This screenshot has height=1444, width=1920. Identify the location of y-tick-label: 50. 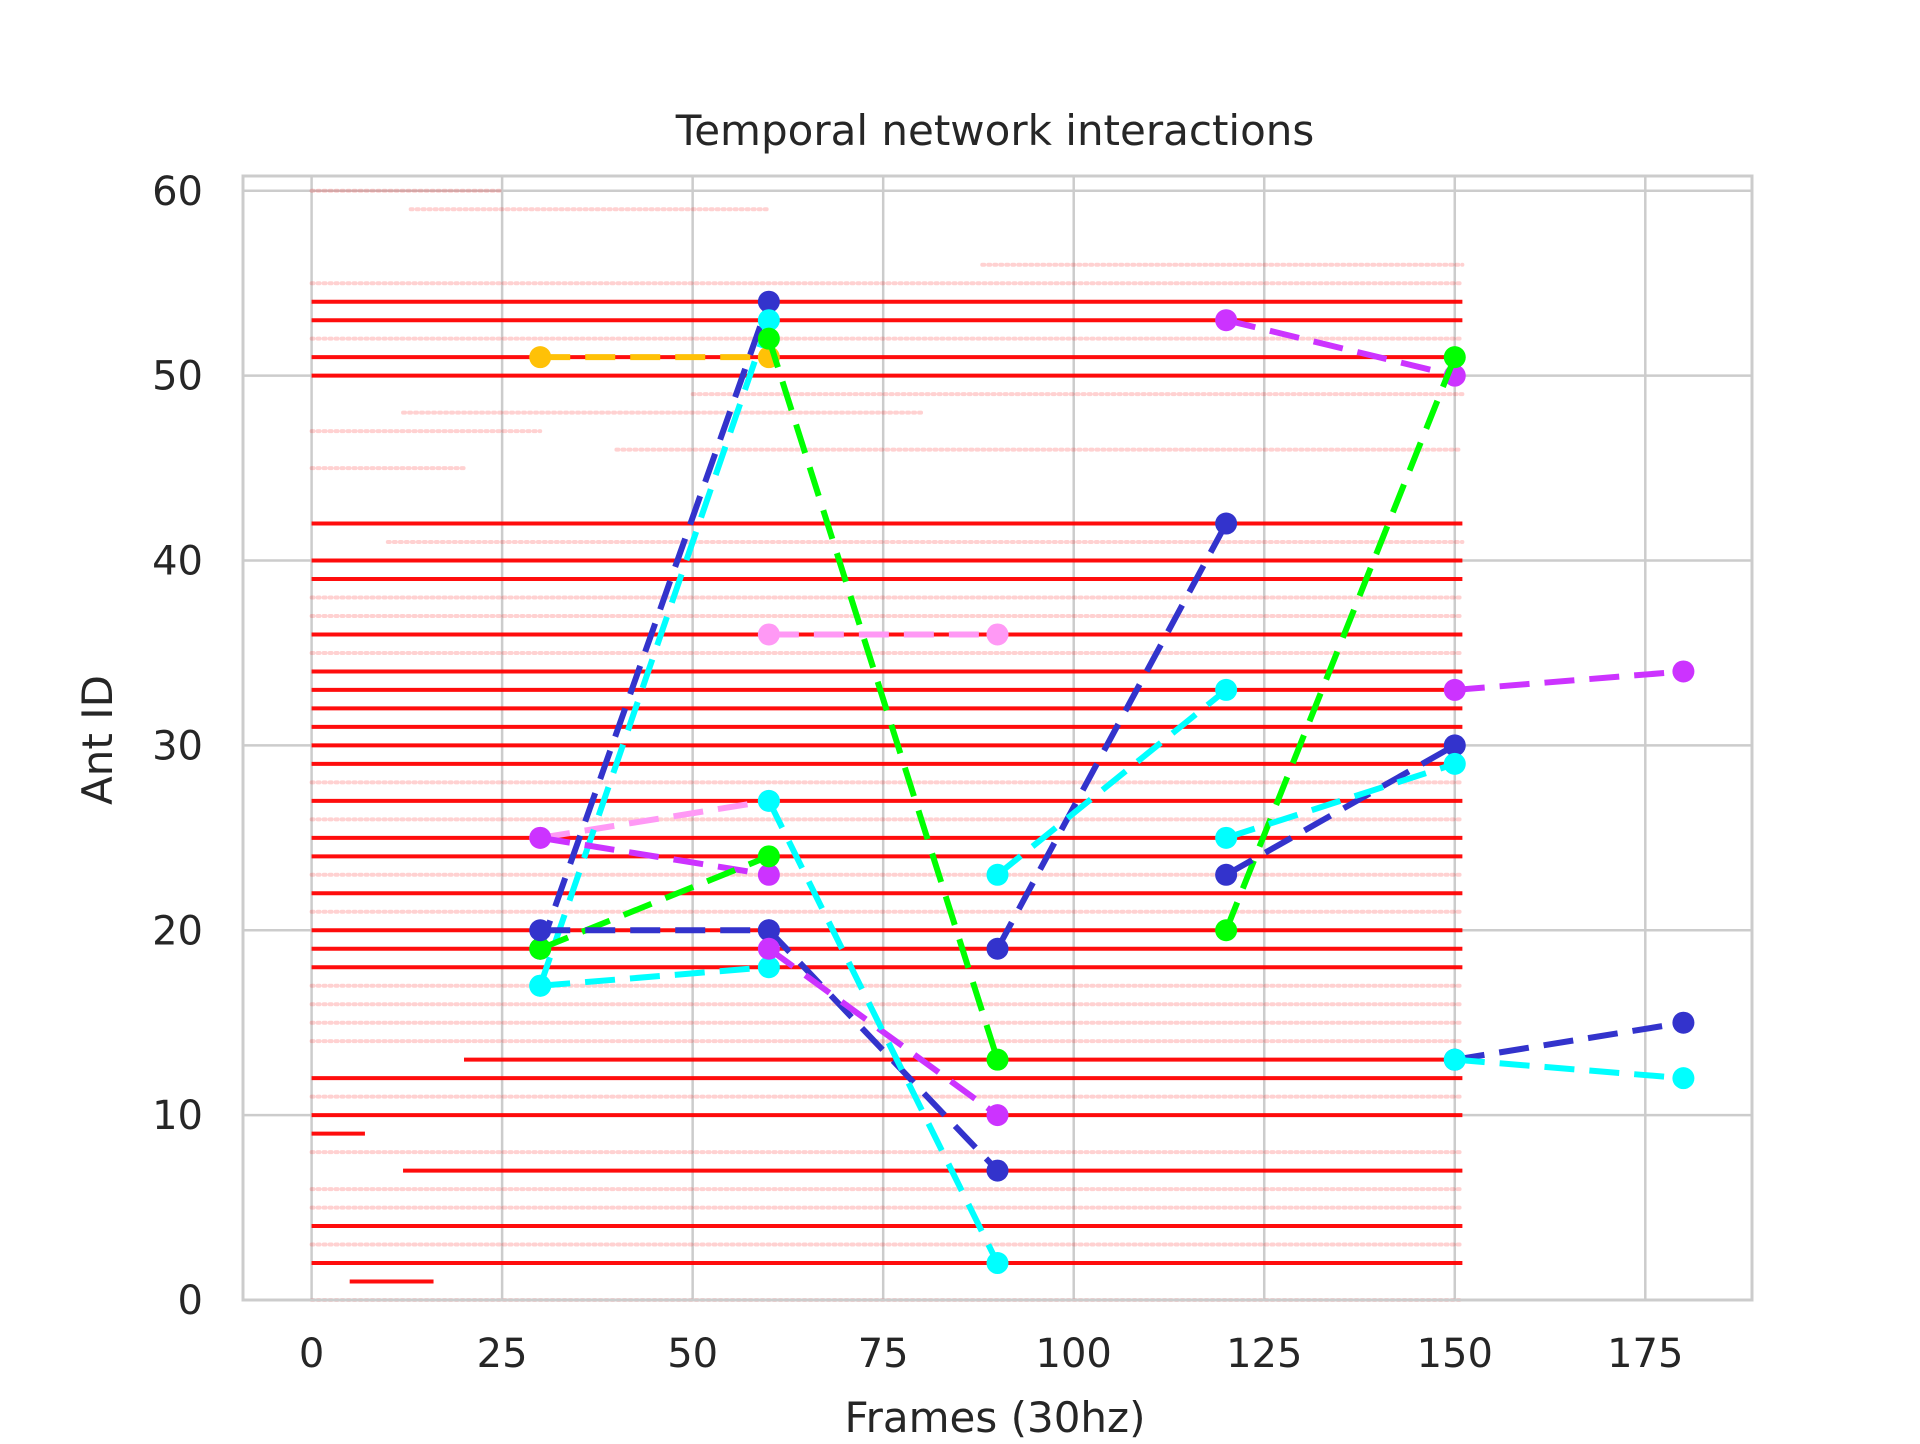
(177, 377).